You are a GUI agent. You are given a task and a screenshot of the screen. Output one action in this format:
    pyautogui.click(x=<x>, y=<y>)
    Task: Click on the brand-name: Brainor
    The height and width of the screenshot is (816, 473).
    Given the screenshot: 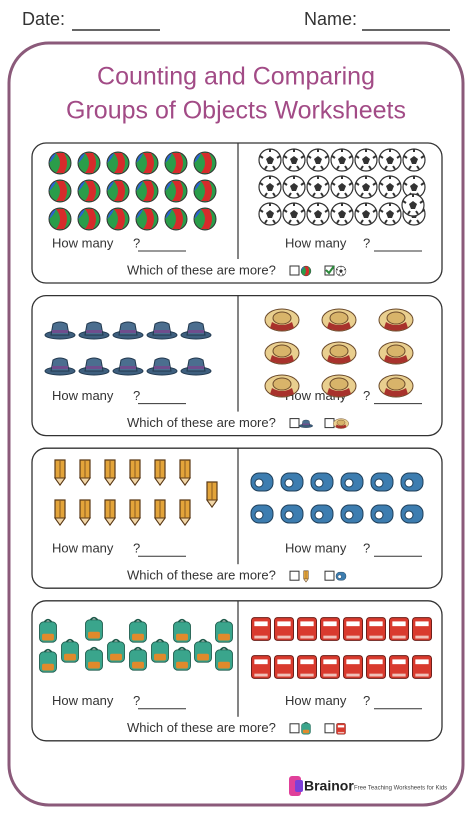 What is the action you would take?
    pyautogui.click(x=329, y=786)
    